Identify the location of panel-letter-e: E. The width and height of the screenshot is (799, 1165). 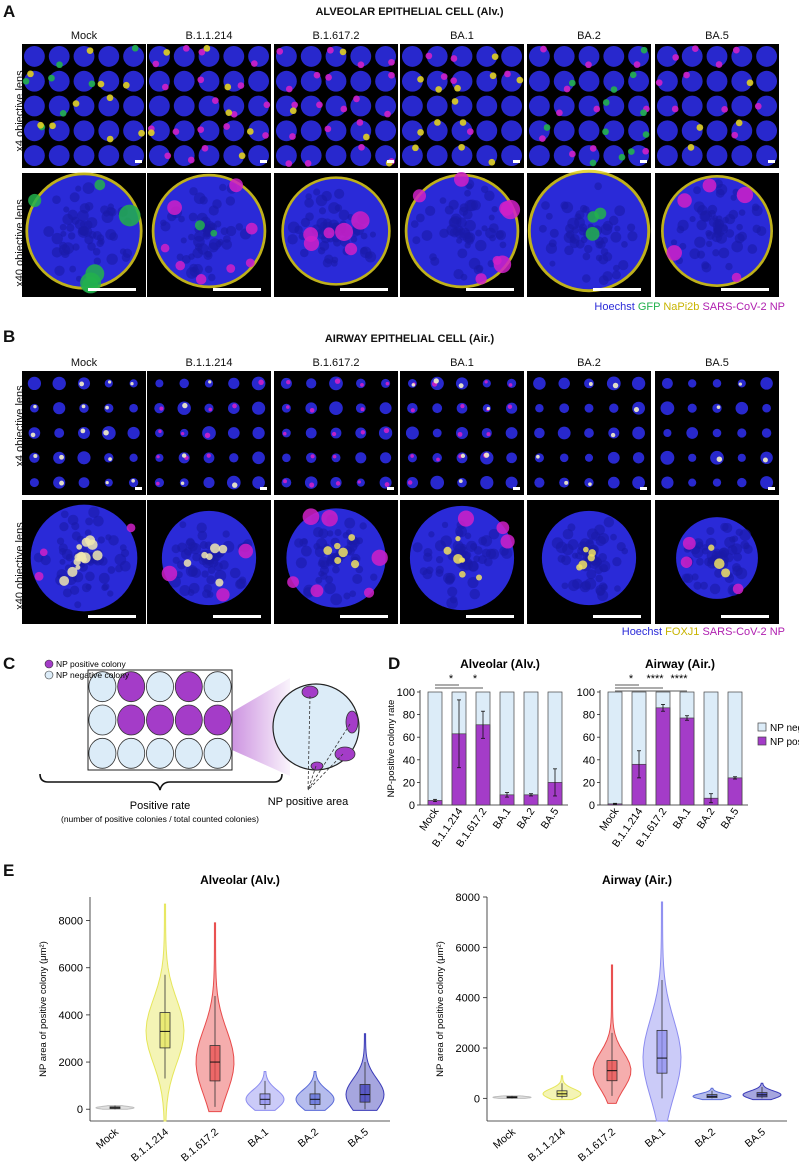
(9, 870).